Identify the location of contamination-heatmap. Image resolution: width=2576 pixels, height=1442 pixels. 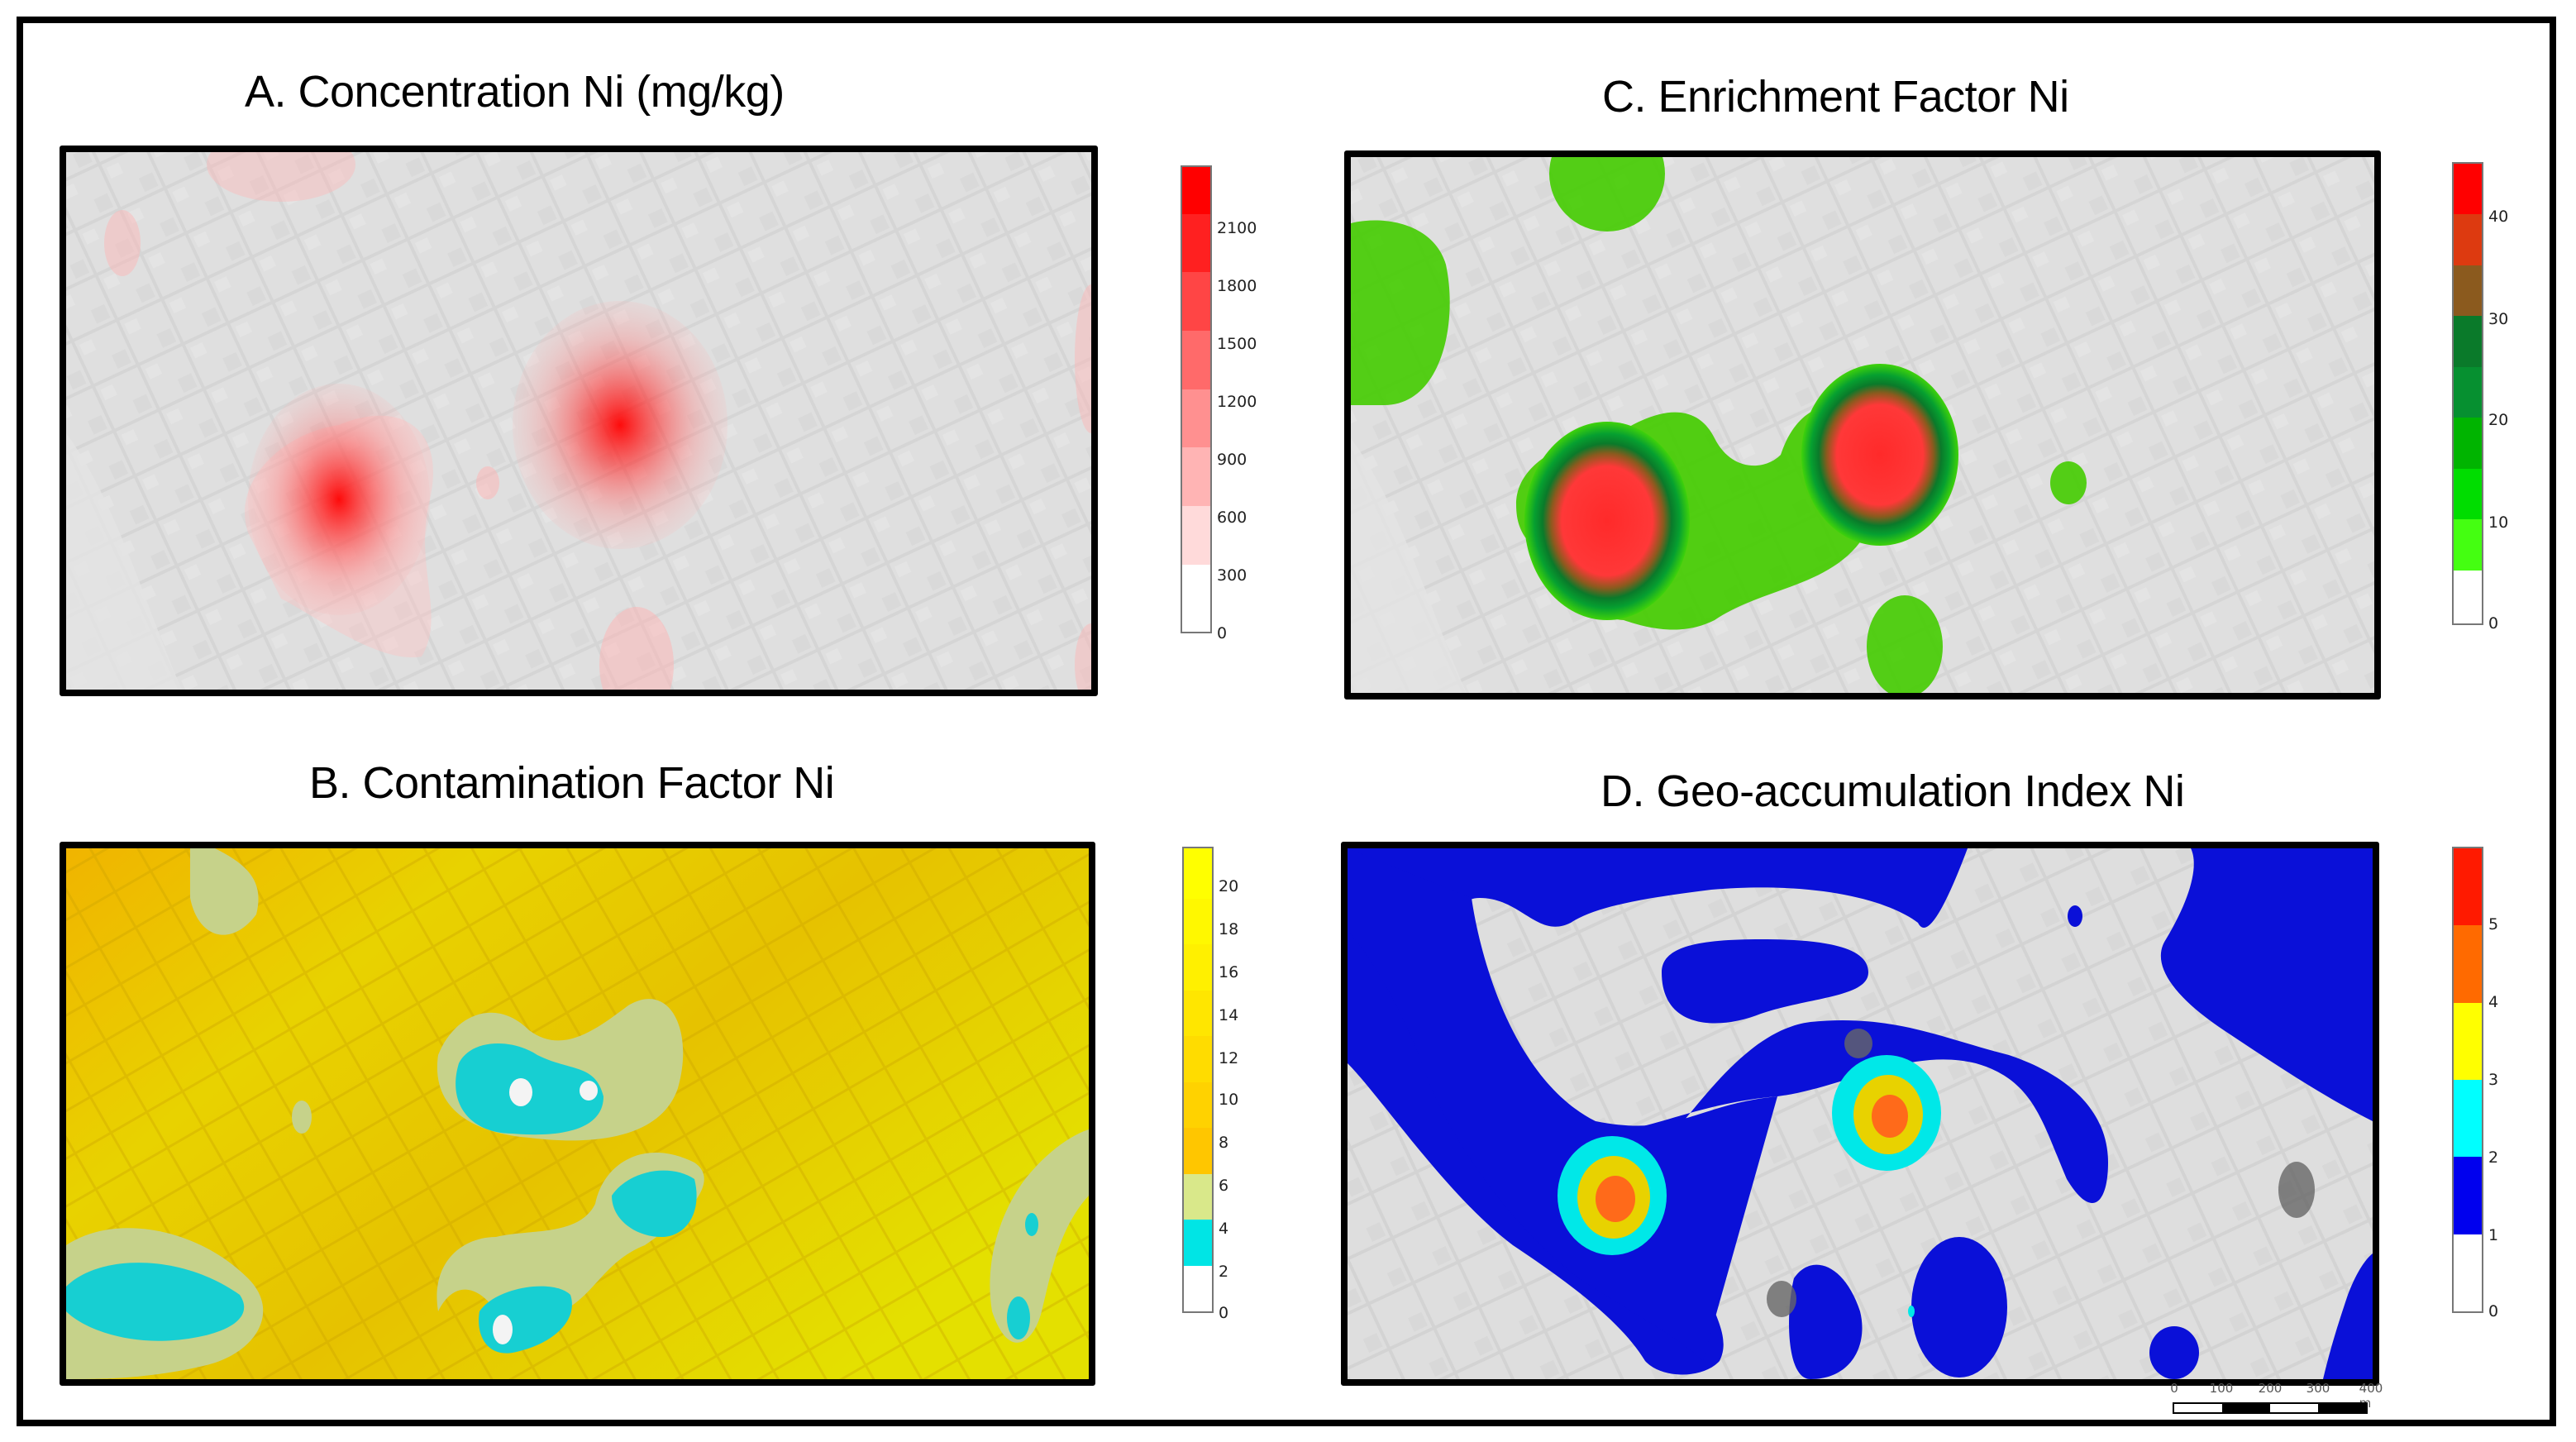
(577, 1113).